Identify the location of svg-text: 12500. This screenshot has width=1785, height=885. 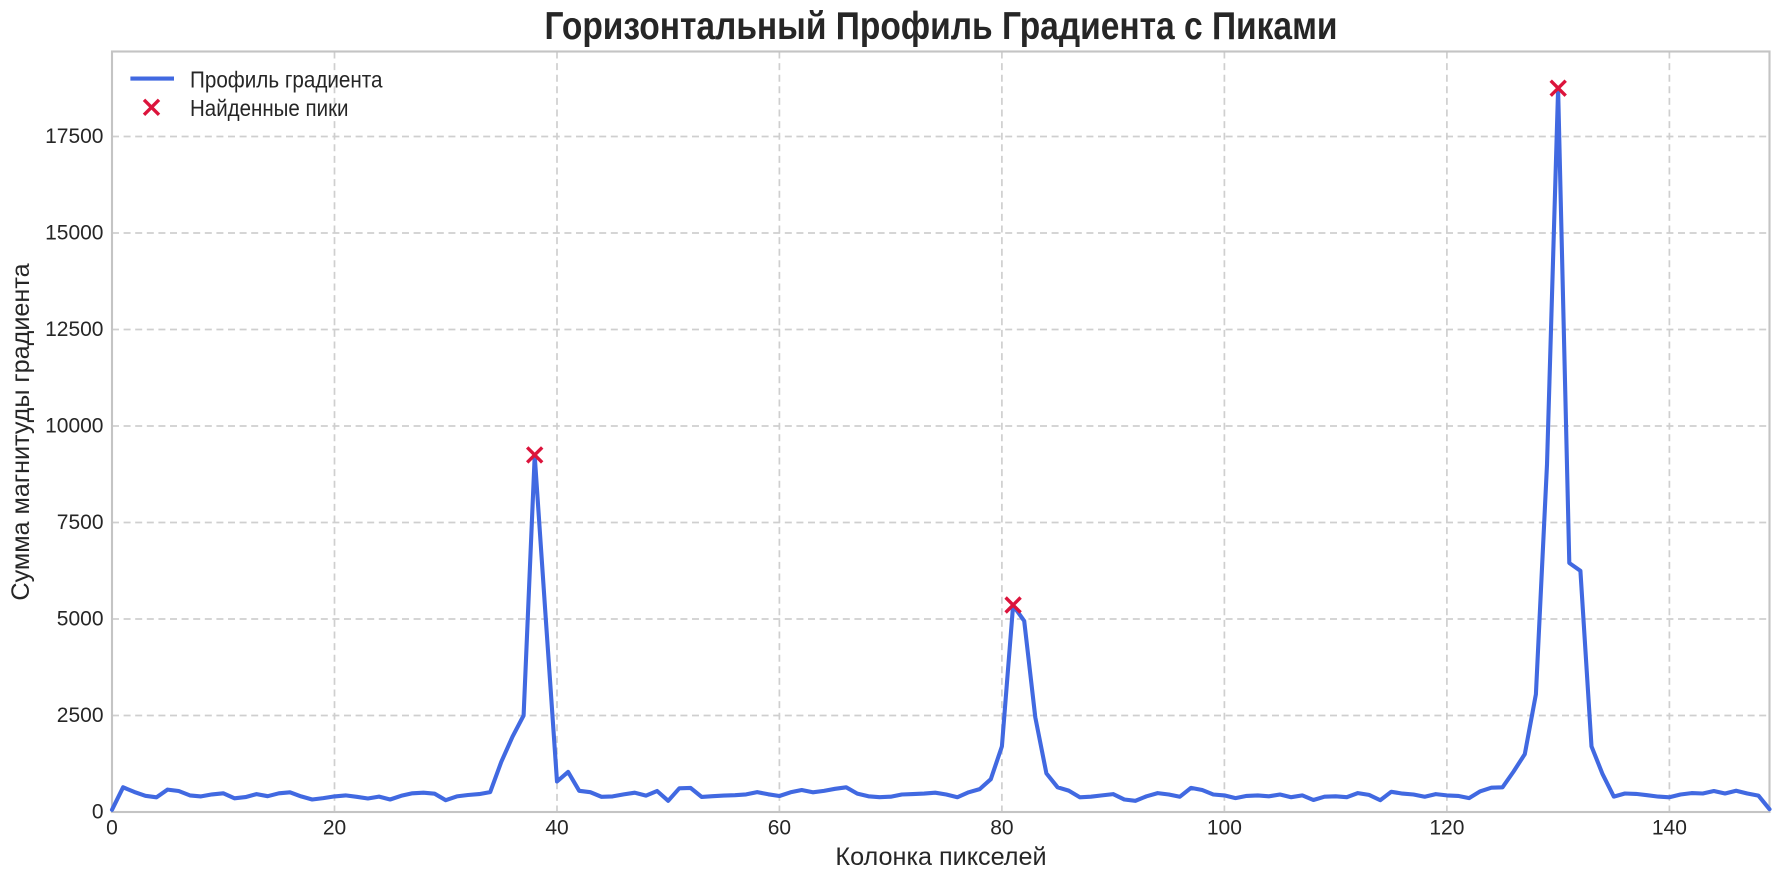
(74, 329).